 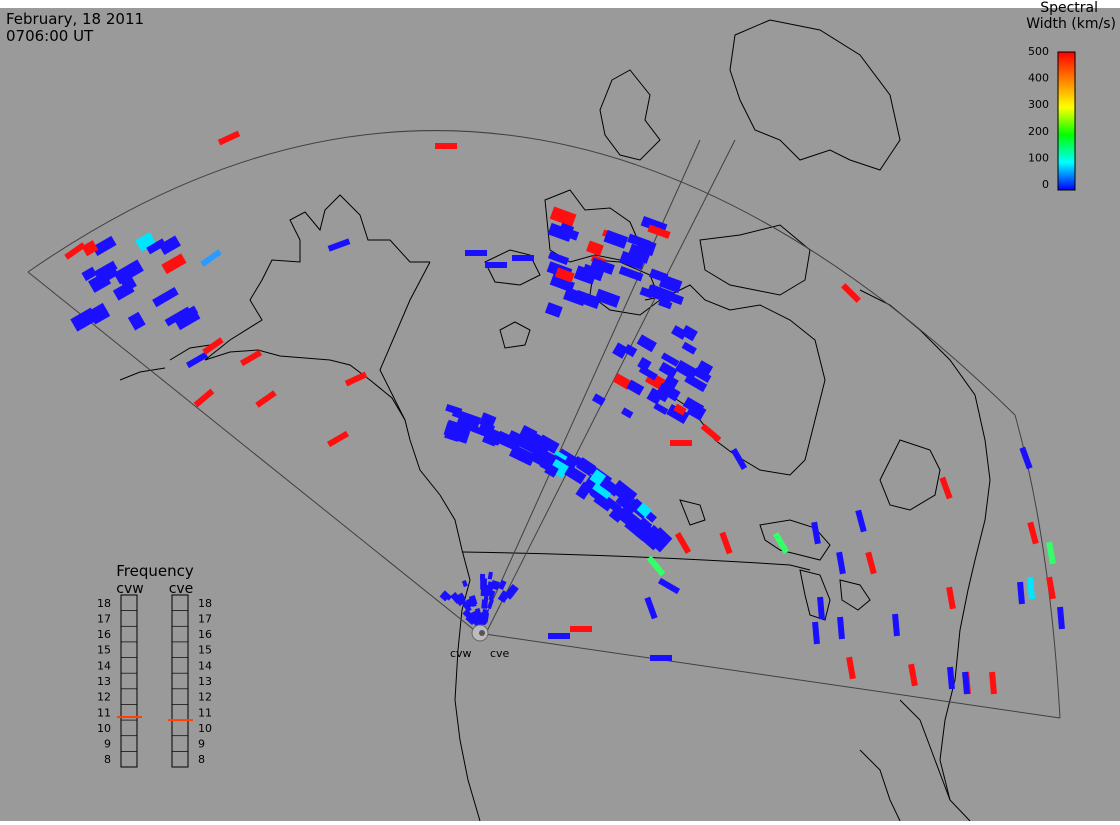 I want to click on frequency-column-cve, so click(x=180, y=681).